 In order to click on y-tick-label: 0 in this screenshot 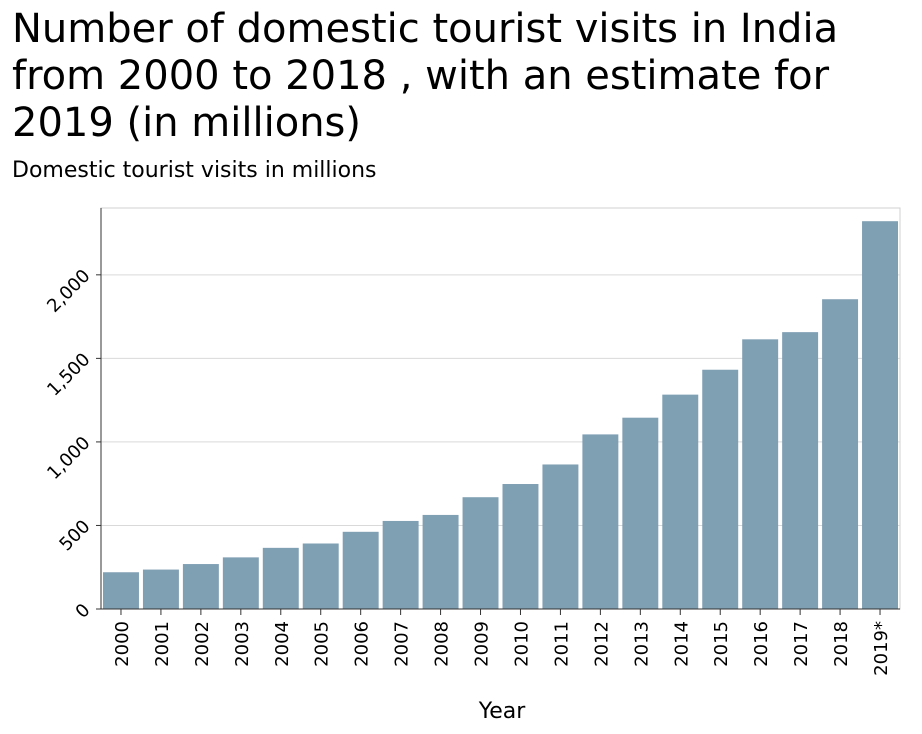, I will do `click(83, 611)`.